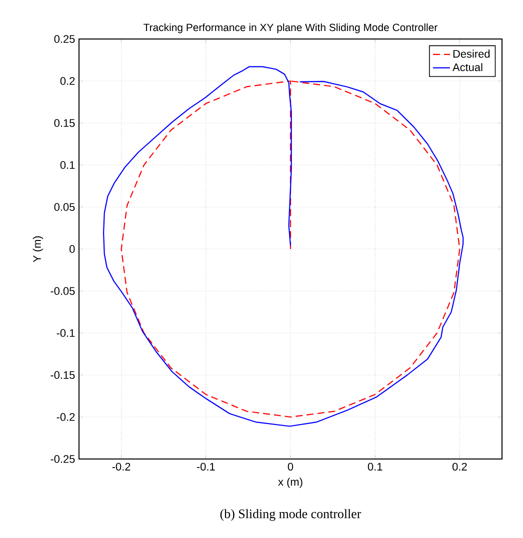  What do you see at coordinates (65, 333) in the screenshot?
I see `y-tick-label: -0.1` at bounding box center [65, 333].